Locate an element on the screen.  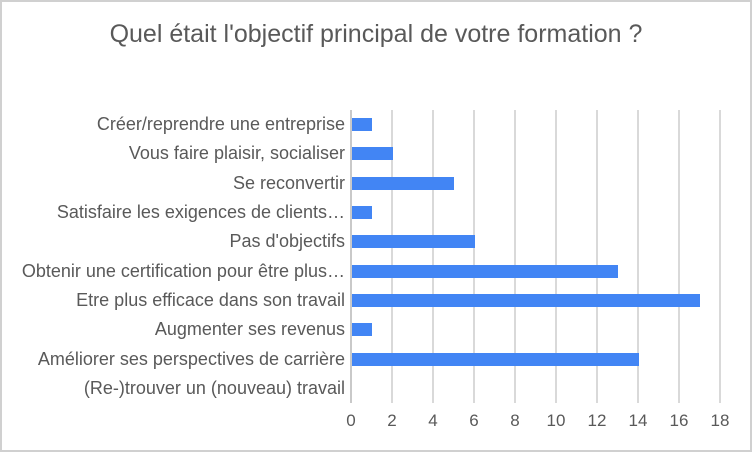
category-label: Améliorer ses perspectives de carrière is located at coordinates (191, 358).